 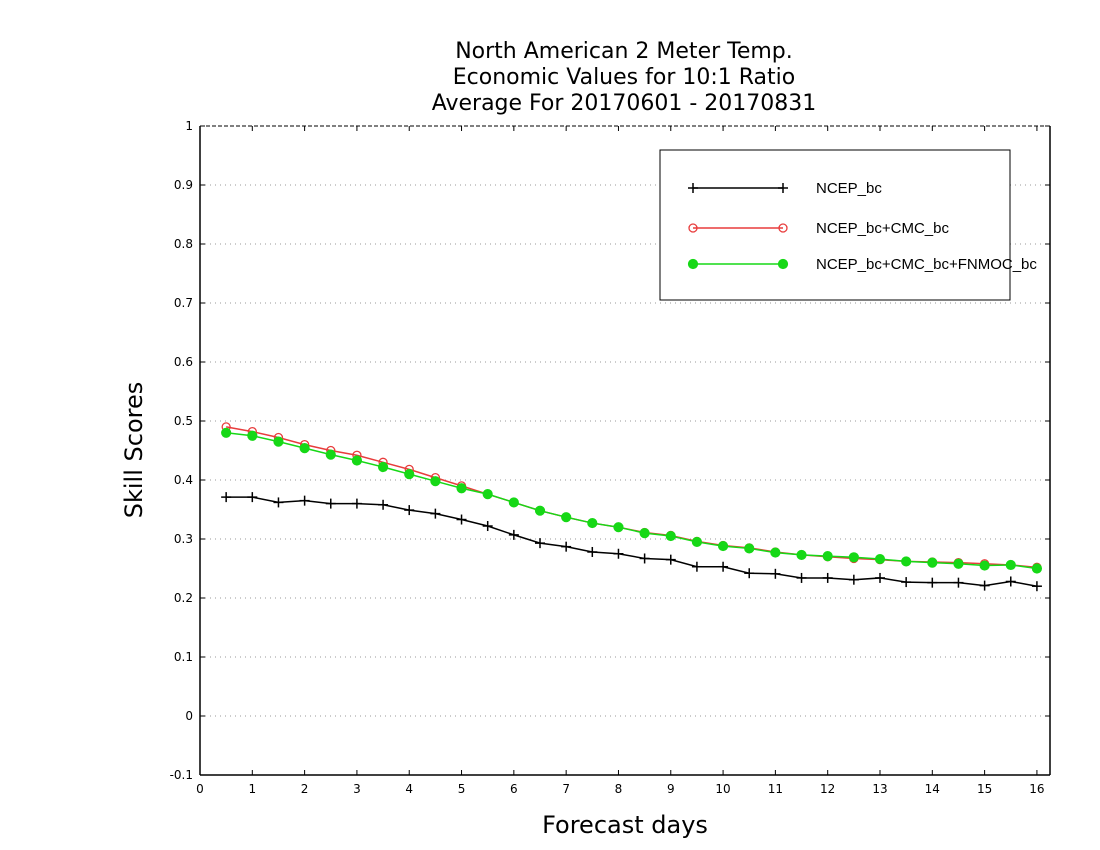 What do you see at coordinates (932, 789) in the screenshot?
I see `x-tick-label: 14` at bounding box center [932, 789].